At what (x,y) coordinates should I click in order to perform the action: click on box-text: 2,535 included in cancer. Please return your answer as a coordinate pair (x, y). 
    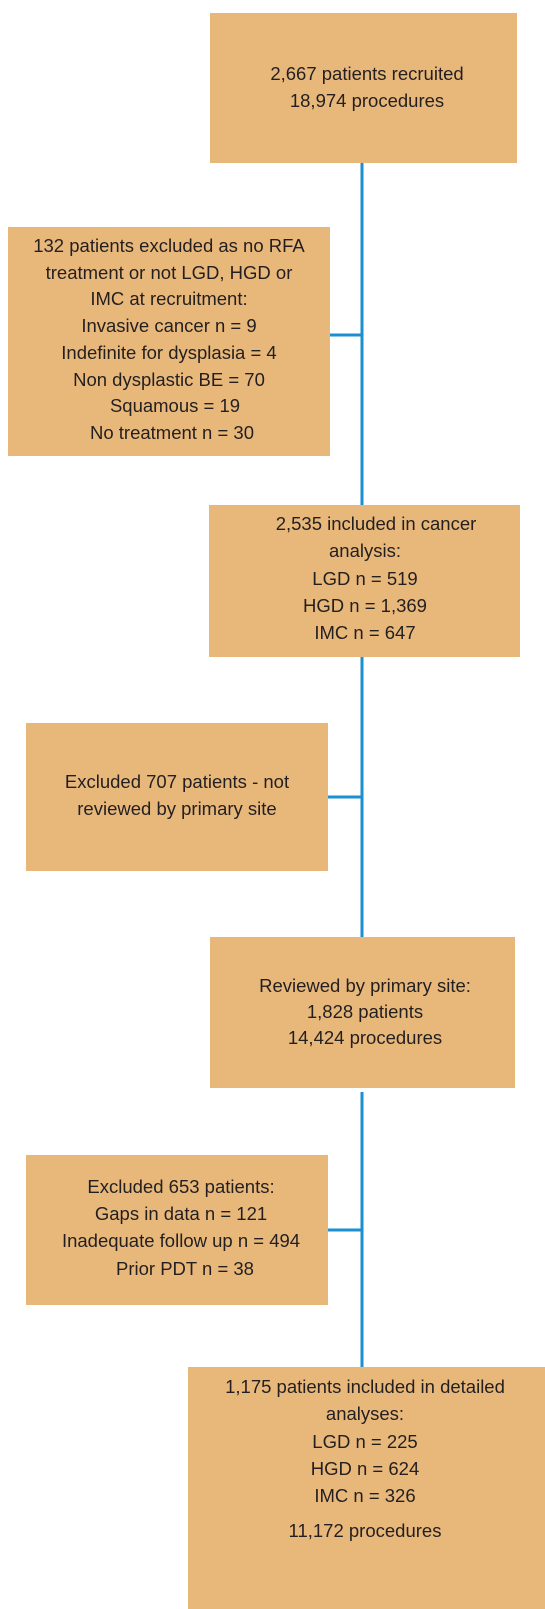
    Looking at the image, I should click on (376, 523).